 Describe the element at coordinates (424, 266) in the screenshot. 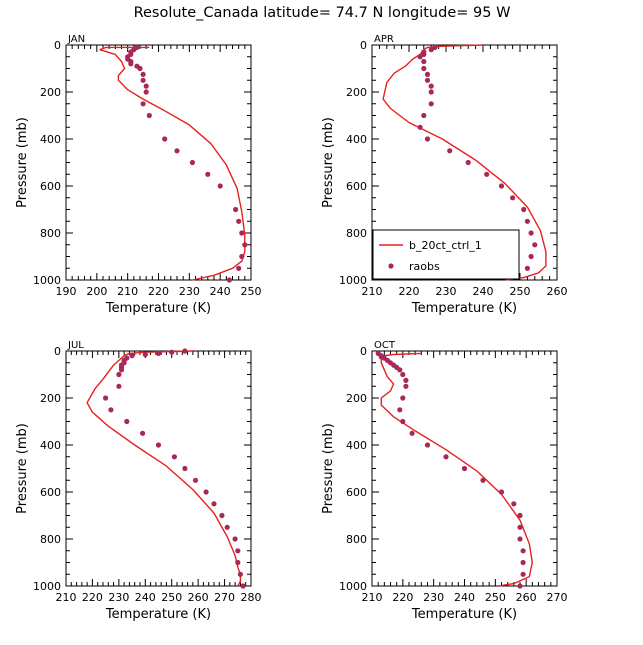

I see `legend-obs-label: raobs` at that location.